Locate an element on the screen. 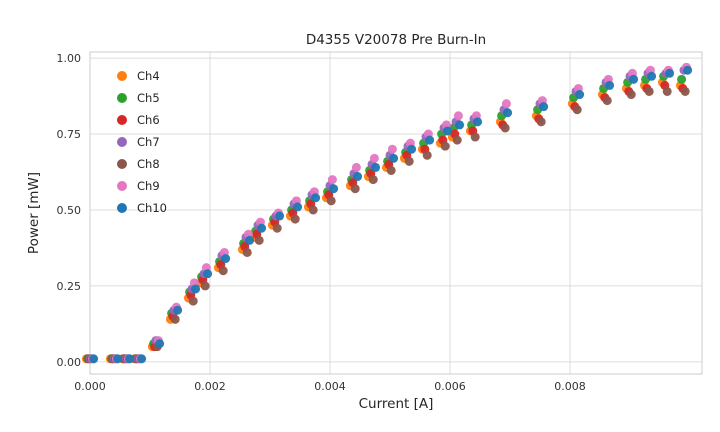  y-tick-label: 0.00 is located at coordinates (69, 362).